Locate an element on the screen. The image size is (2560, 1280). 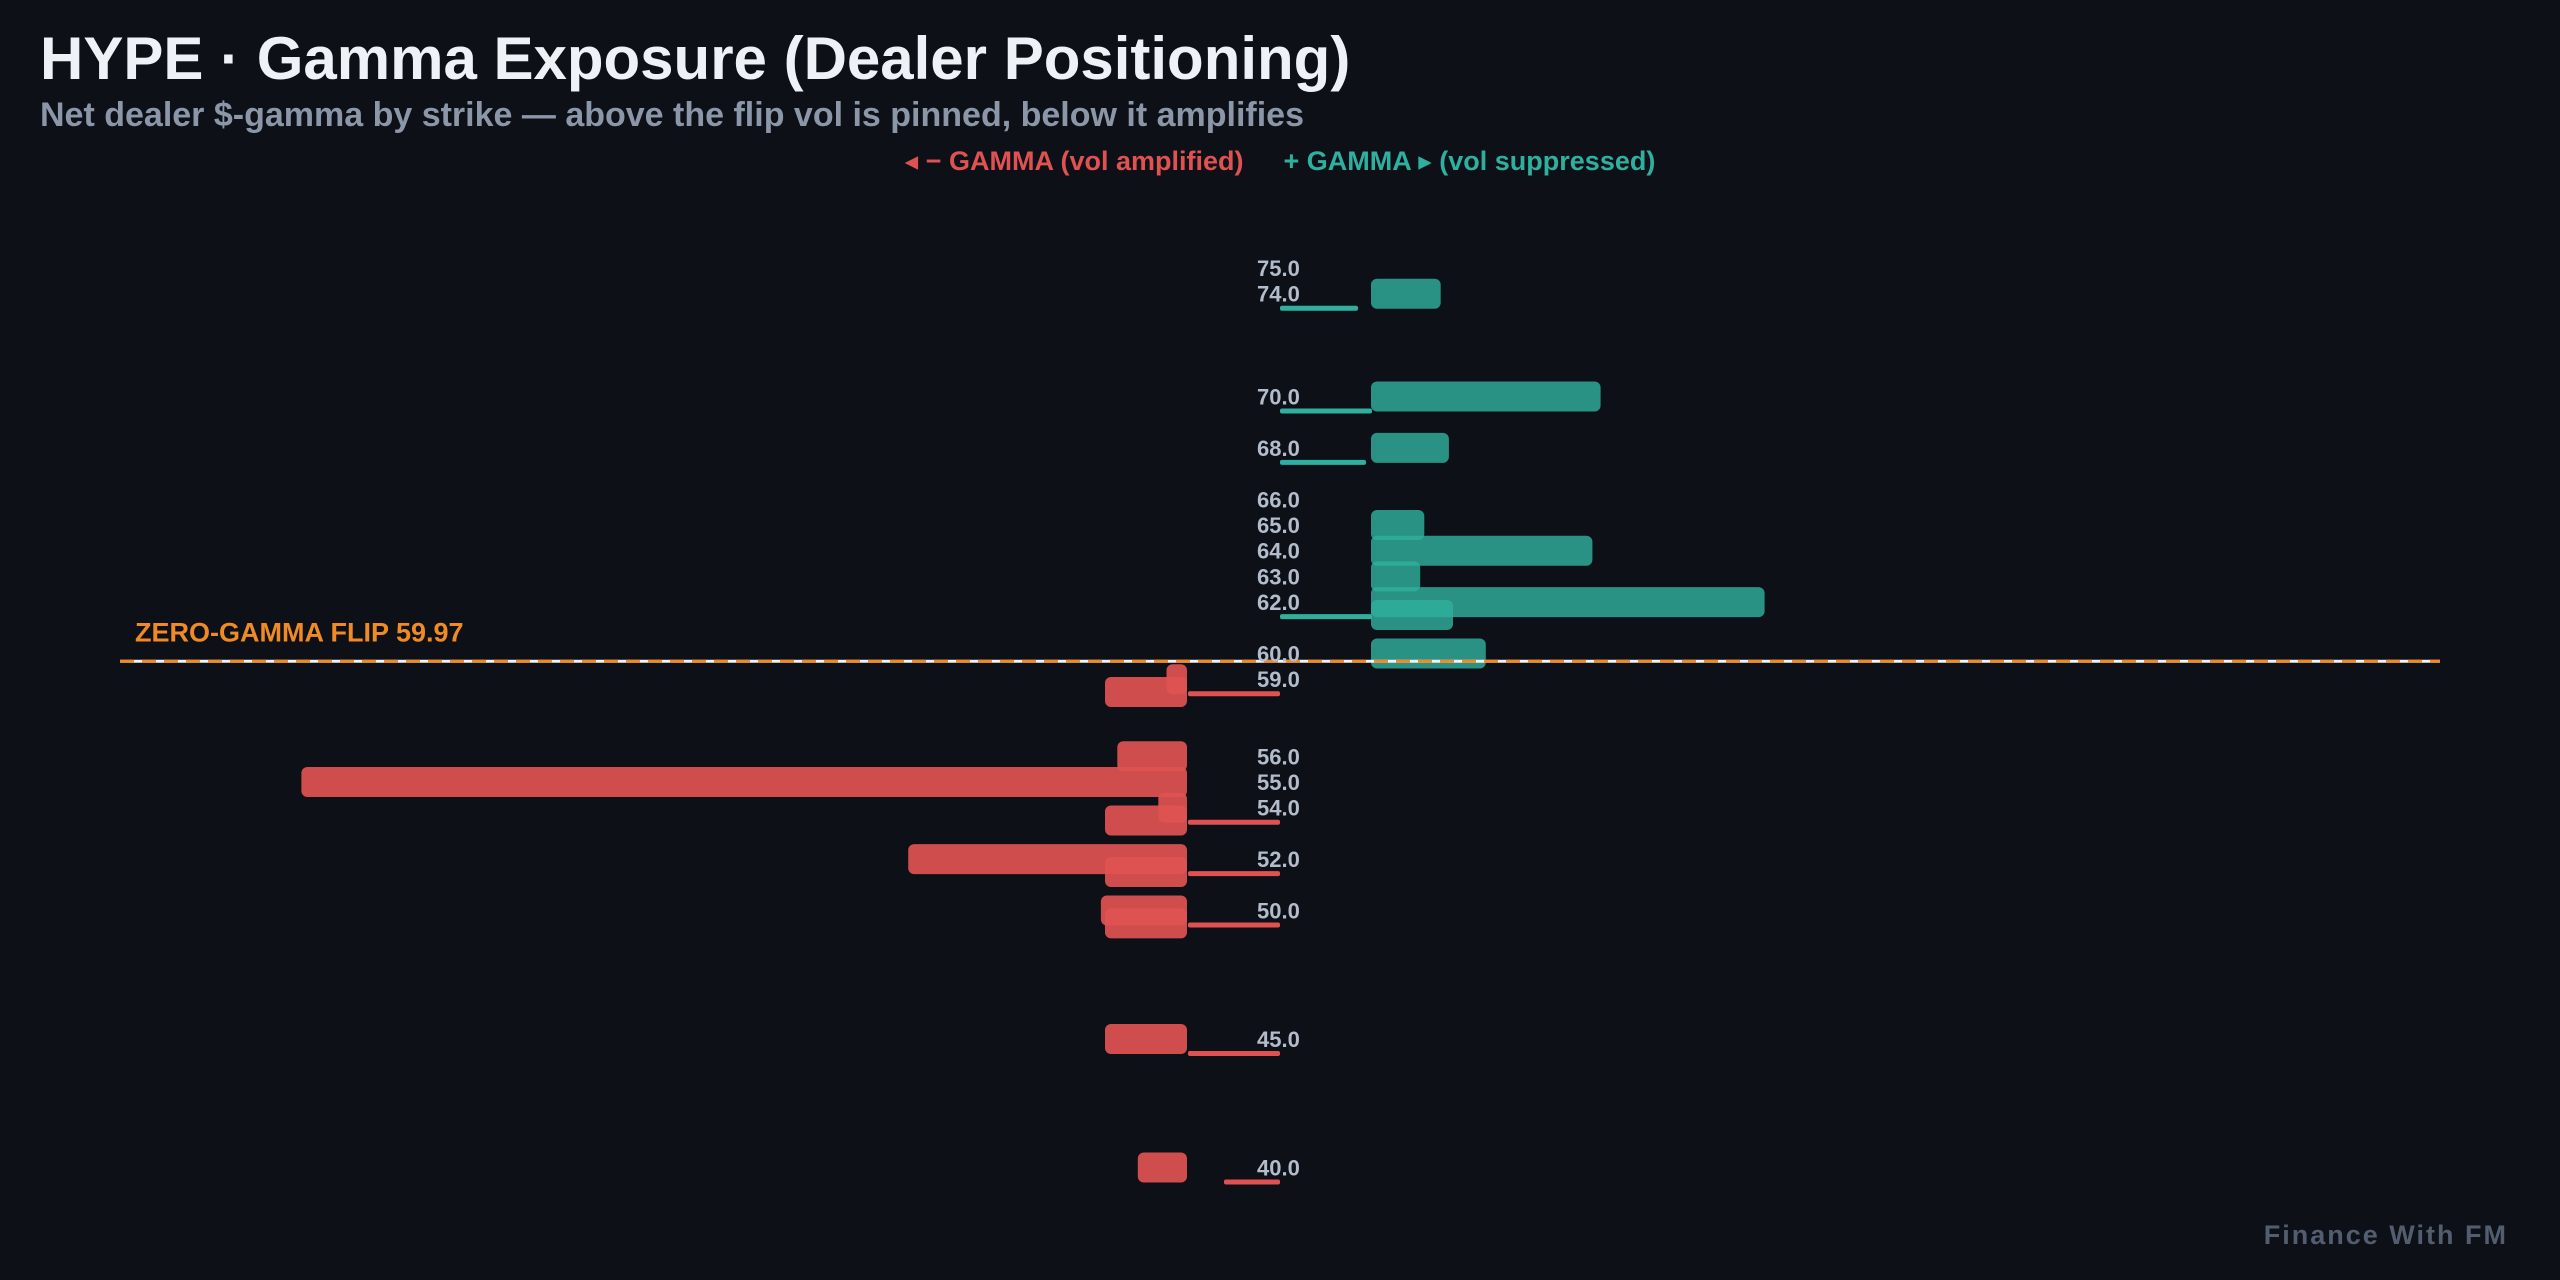
tick-label-62.0: 62.0 is located at coordinates (1278, 602).